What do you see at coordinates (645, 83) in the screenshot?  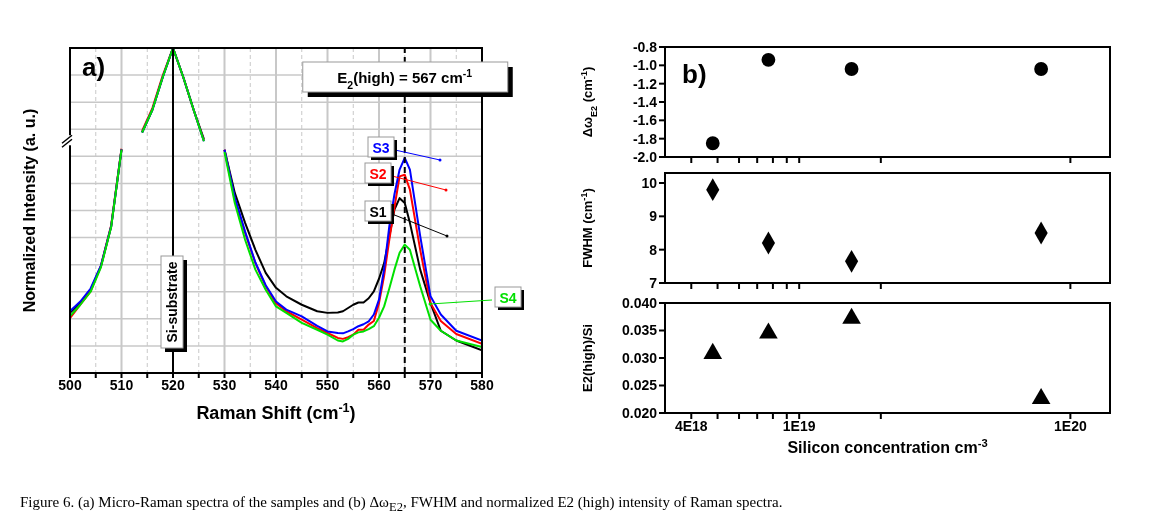 I see `y-tick-label: -1.2` at bounding box center [645, 83].